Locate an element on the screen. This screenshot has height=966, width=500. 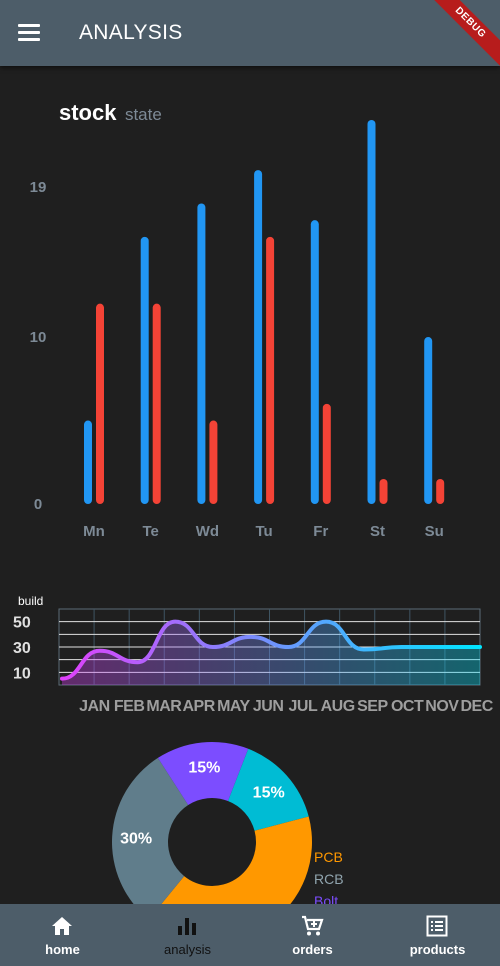
x-tick-label: Tu is located at coordinates (263, 531).